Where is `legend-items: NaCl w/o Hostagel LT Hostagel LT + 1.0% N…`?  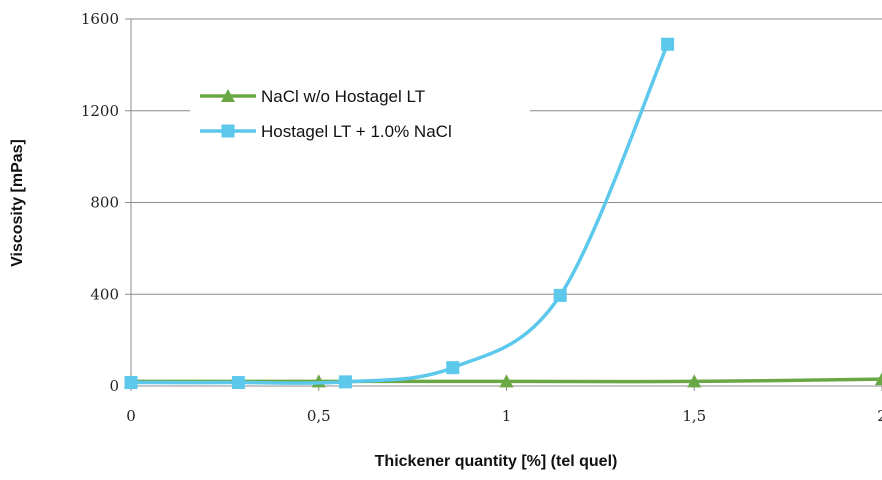
legend-items: NaCl w/o Hostagel LT Hostagel LT + 1.0% N… is located at coordinates (326, 114).